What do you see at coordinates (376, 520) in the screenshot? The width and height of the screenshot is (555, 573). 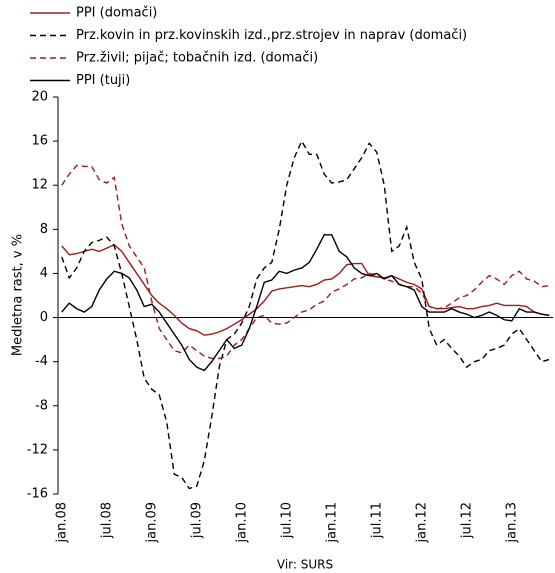 I see `x-tick-label: jul.11` at bounding box center [376, 520].